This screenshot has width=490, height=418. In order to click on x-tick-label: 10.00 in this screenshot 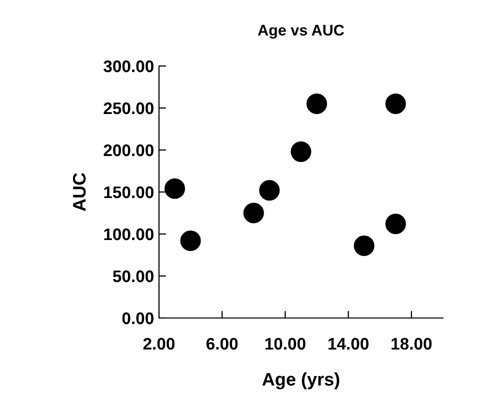, I will do `click(285, 344)`.